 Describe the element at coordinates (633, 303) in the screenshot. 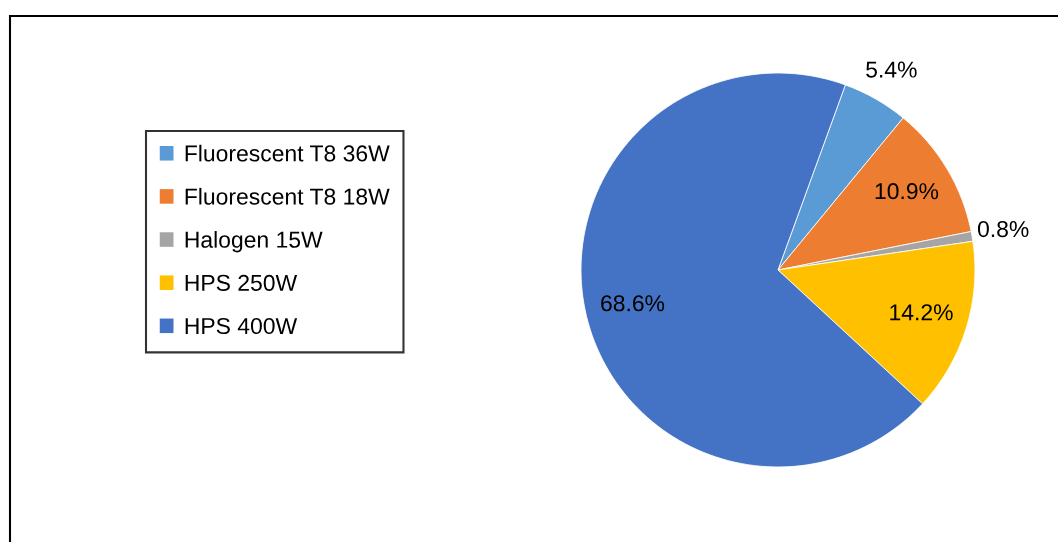

I see `data-label: 68.6%` at that location.